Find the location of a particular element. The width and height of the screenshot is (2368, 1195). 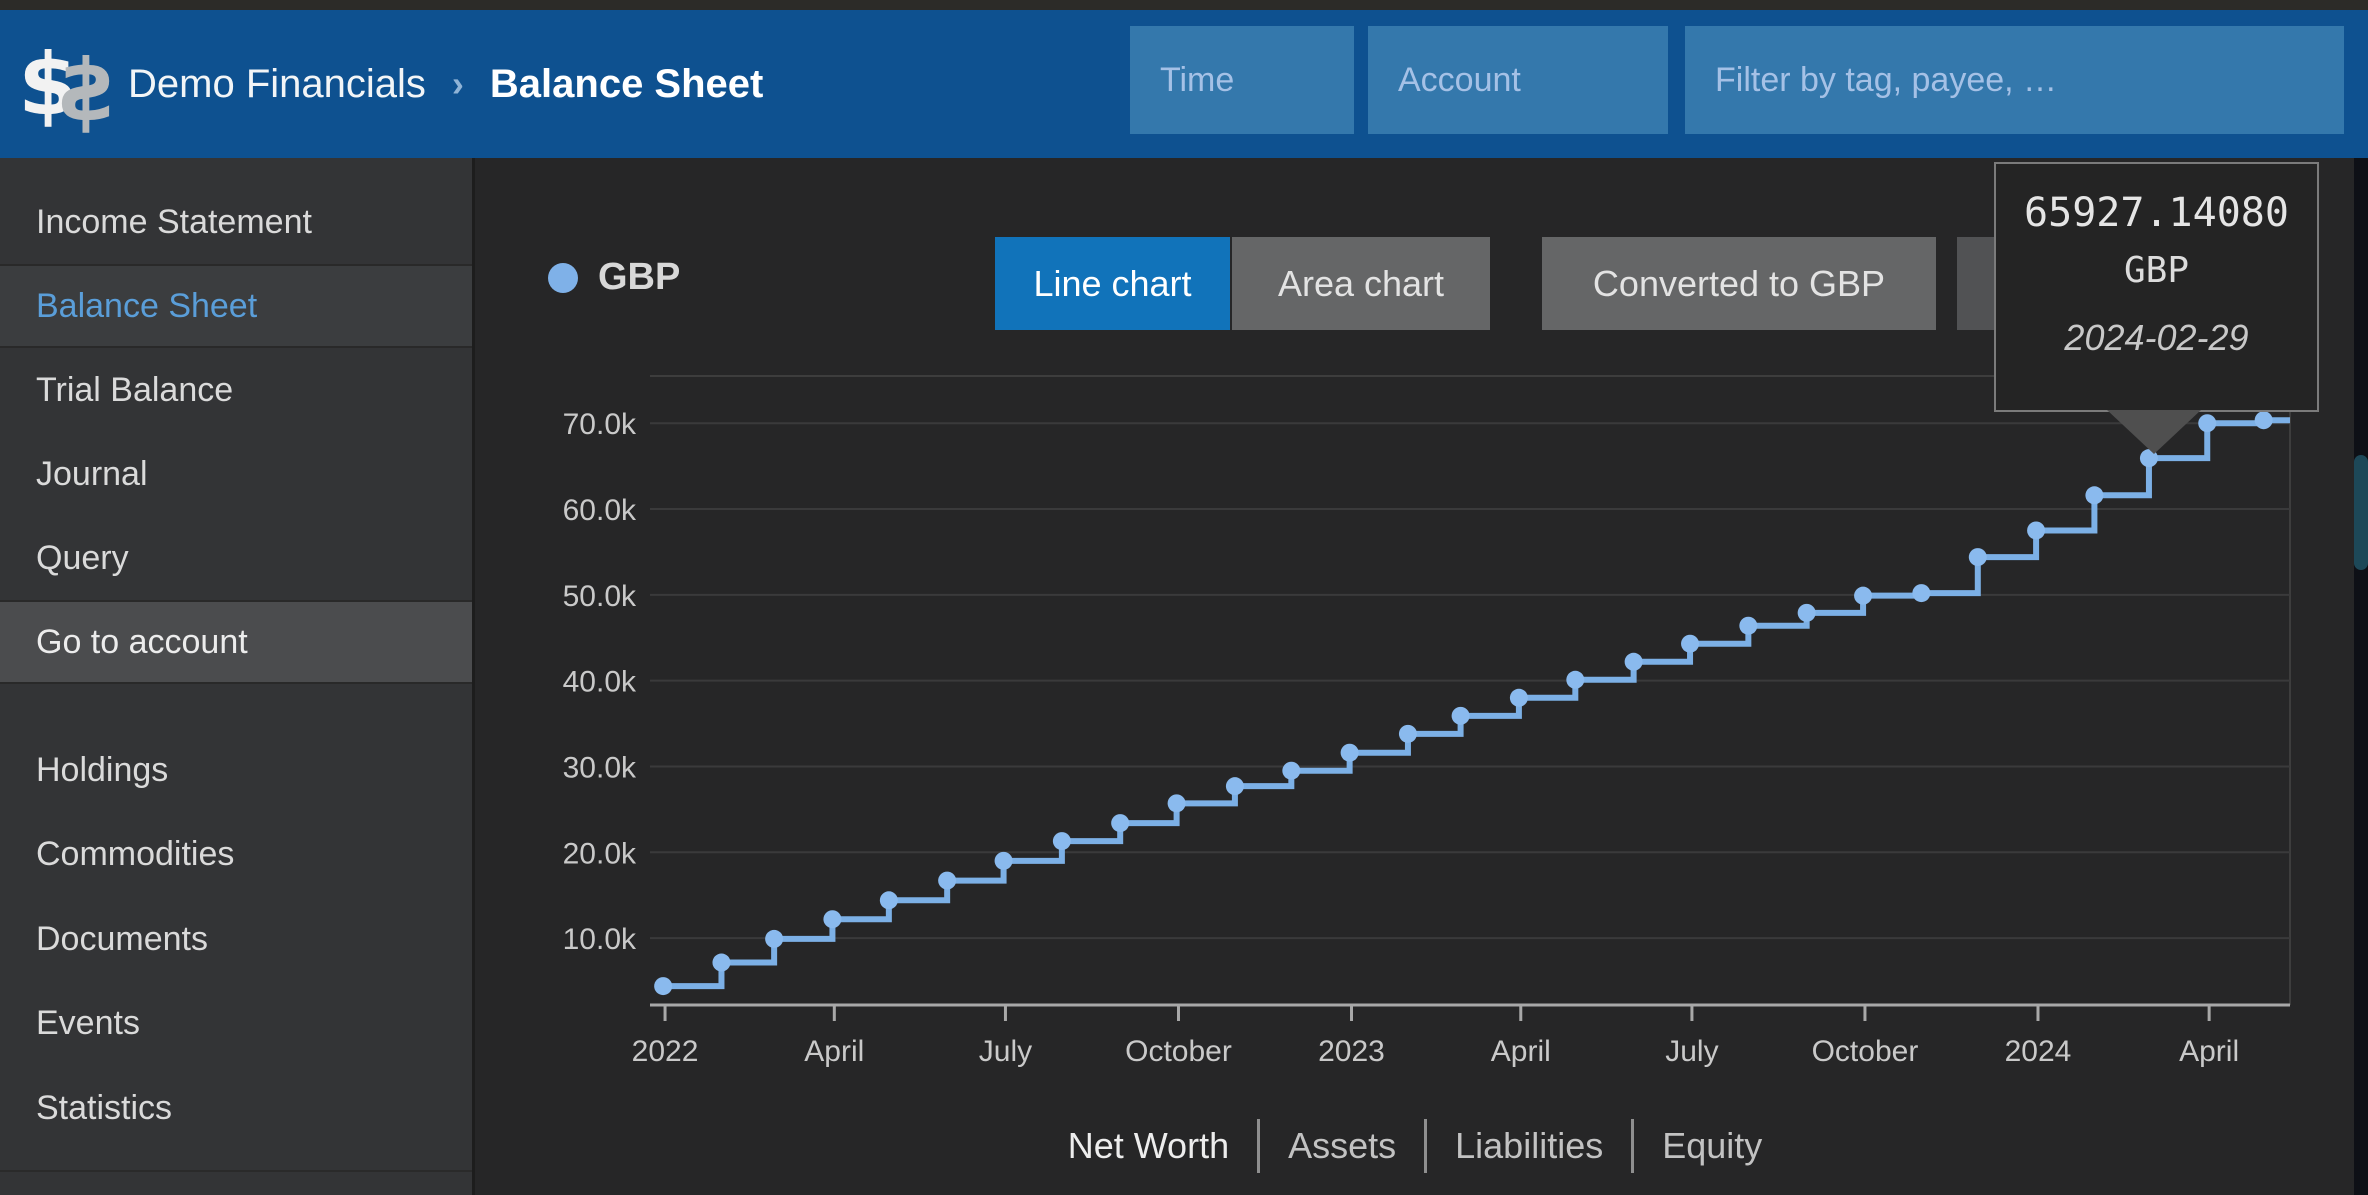

sidebar-item-income-statement: Income Statement is located at coordinates (174, 221).